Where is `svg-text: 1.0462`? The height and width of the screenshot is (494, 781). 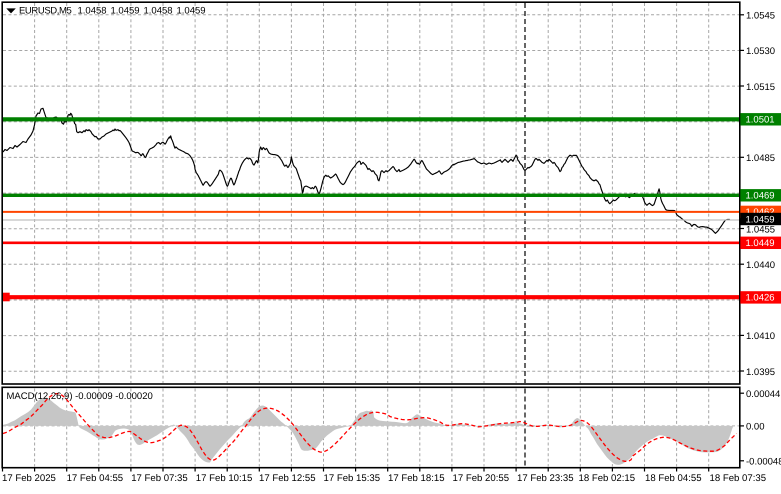 svg-text: 1.0462 is located at coordinates (760, 212).